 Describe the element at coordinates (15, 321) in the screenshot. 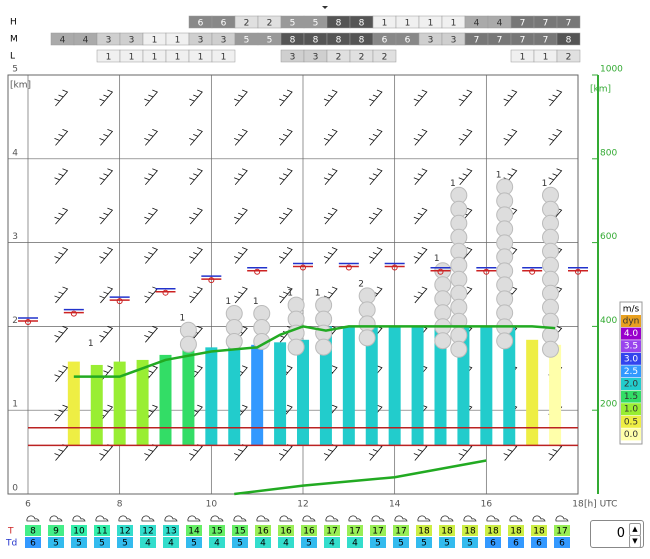

I see `y-tick-label: 2` at that location.